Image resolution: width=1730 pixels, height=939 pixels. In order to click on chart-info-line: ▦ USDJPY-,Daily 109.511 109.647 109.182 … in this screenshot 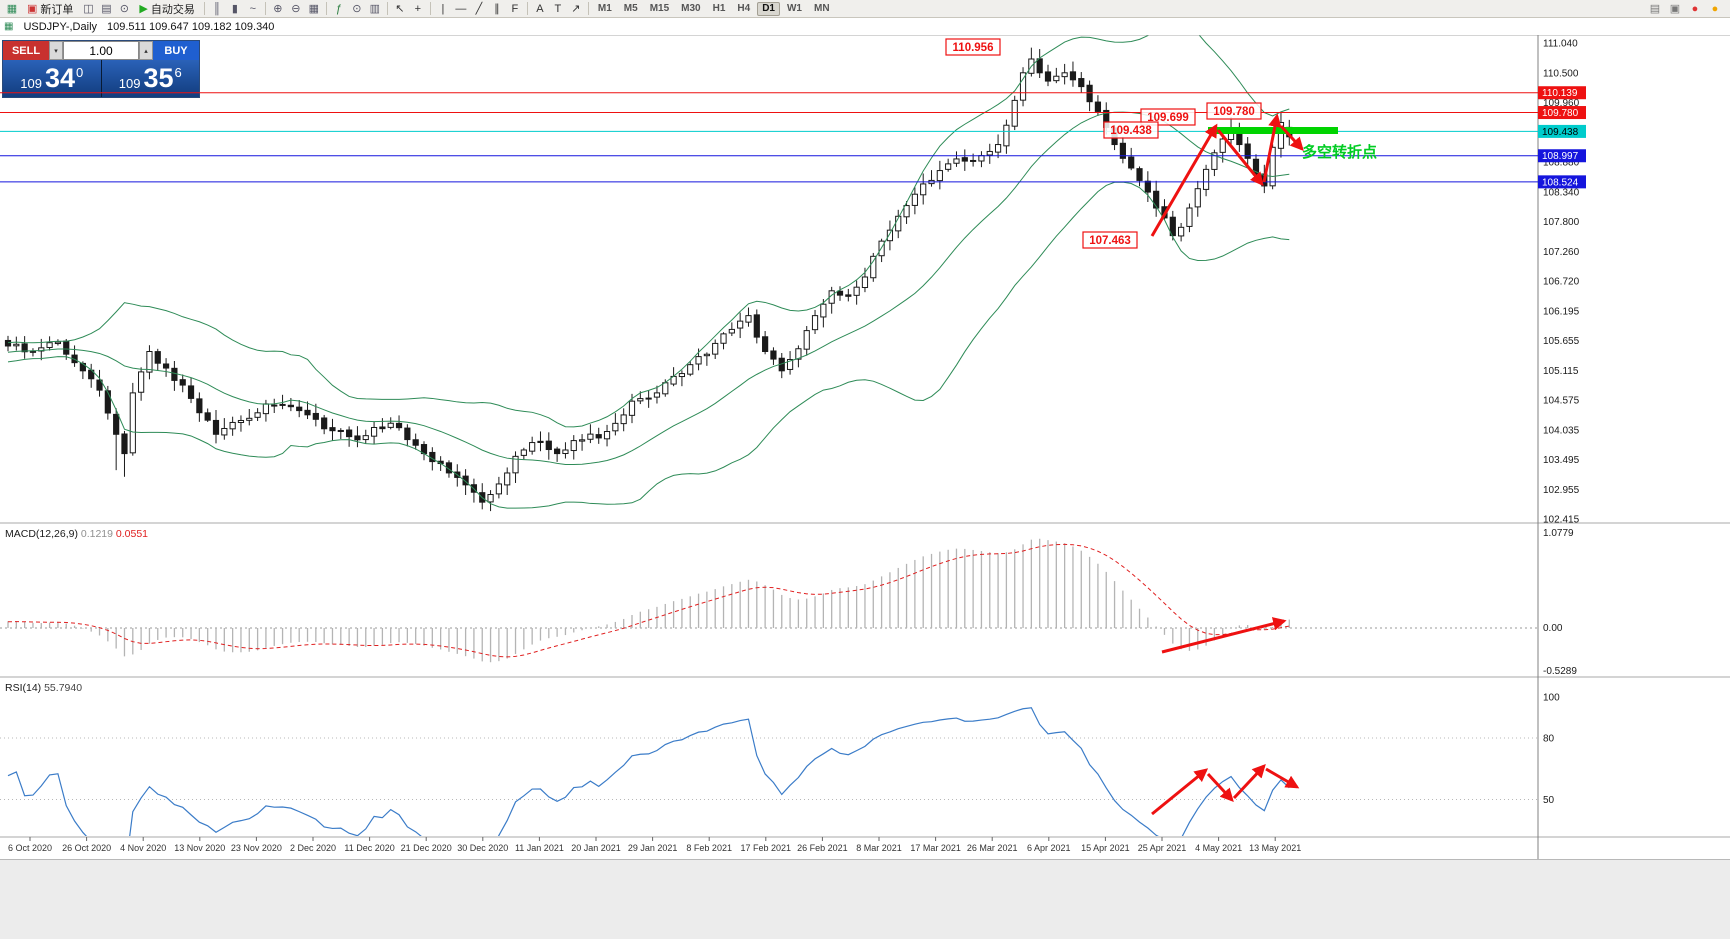, I will do `click(865, 26)`.